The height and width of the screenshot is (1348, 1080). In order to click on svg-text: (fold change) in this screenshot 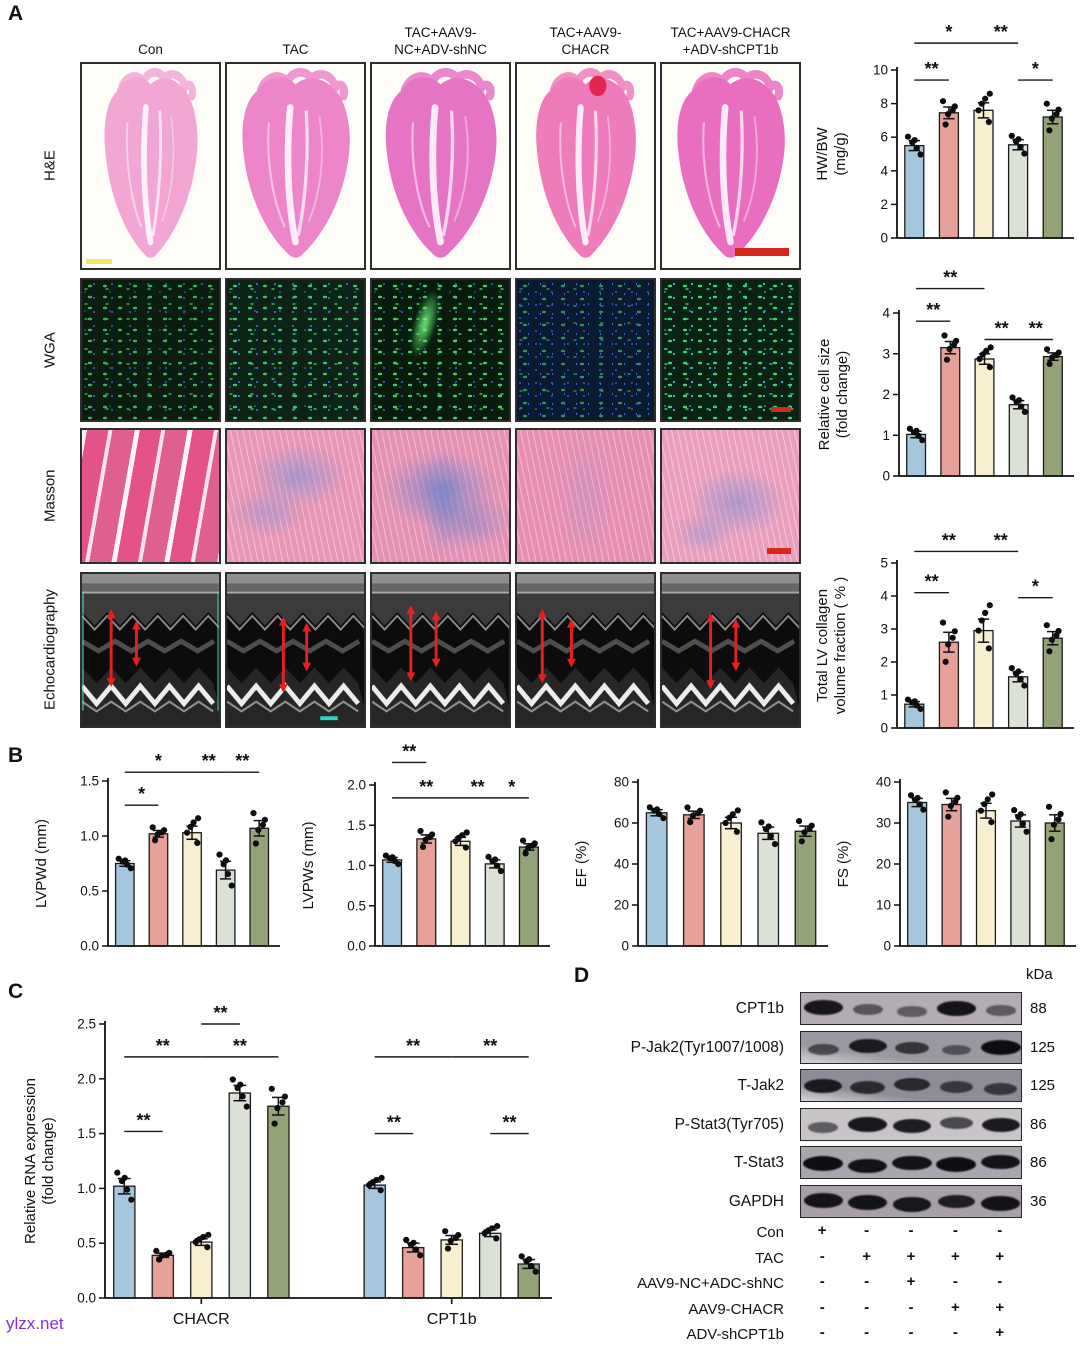, I will do `click(48, 1161)`.